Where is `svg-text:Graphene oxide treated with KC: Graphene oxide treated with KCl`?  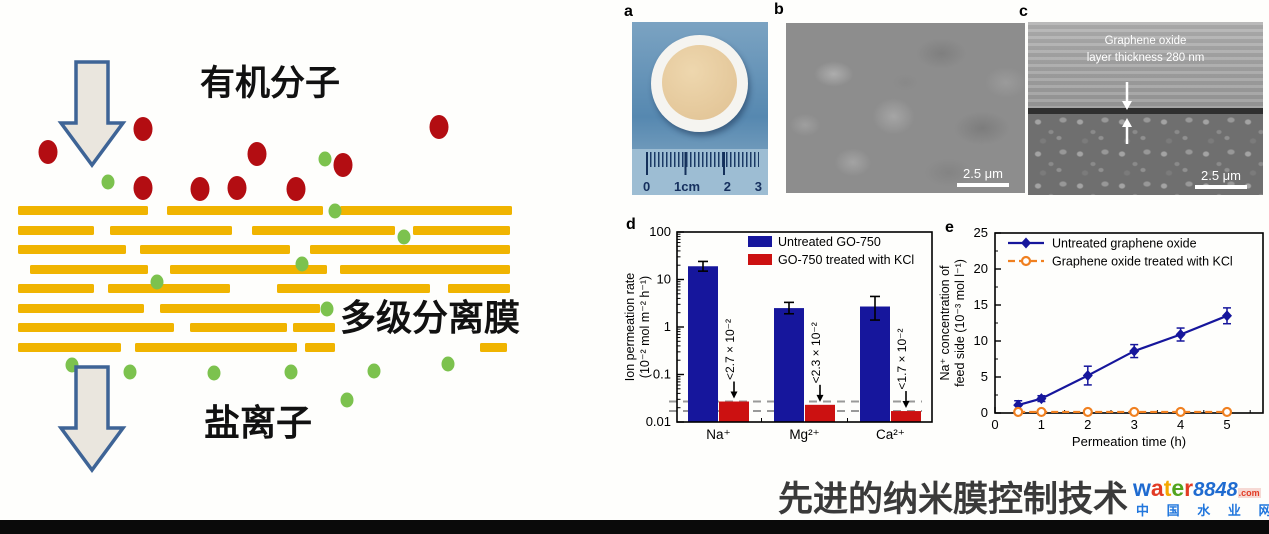
svg-text:Graphene oxide treated with KC: Graphene oxide treated with KCl is located at coordinates (1142, 262).